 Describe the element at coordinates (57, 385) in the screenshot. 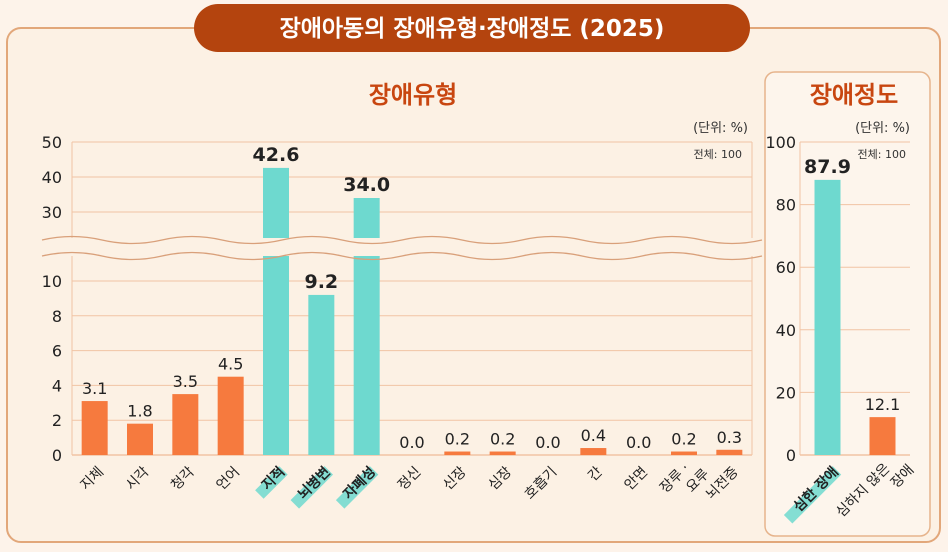

I see `type-ytick-label: 4` at that location.